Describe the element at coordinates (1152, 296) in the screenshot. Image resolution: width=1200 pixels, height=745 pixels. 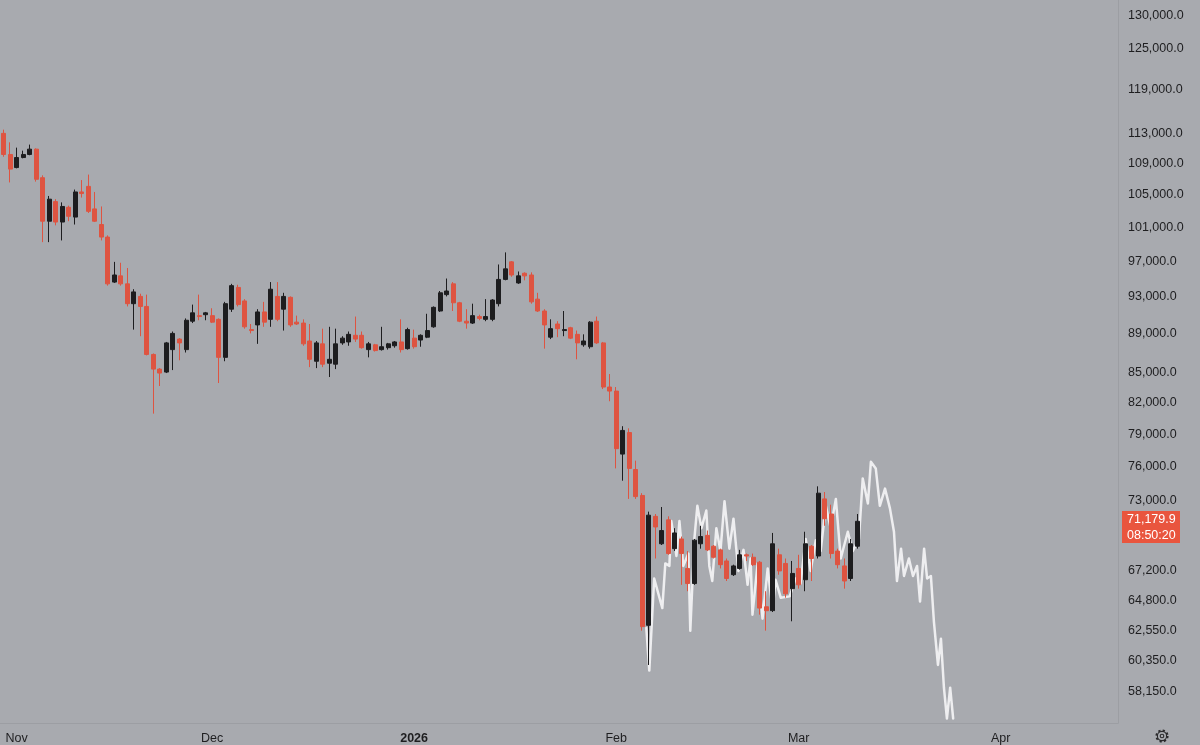
I see `y-tick-label: 93,000.0` at that location.